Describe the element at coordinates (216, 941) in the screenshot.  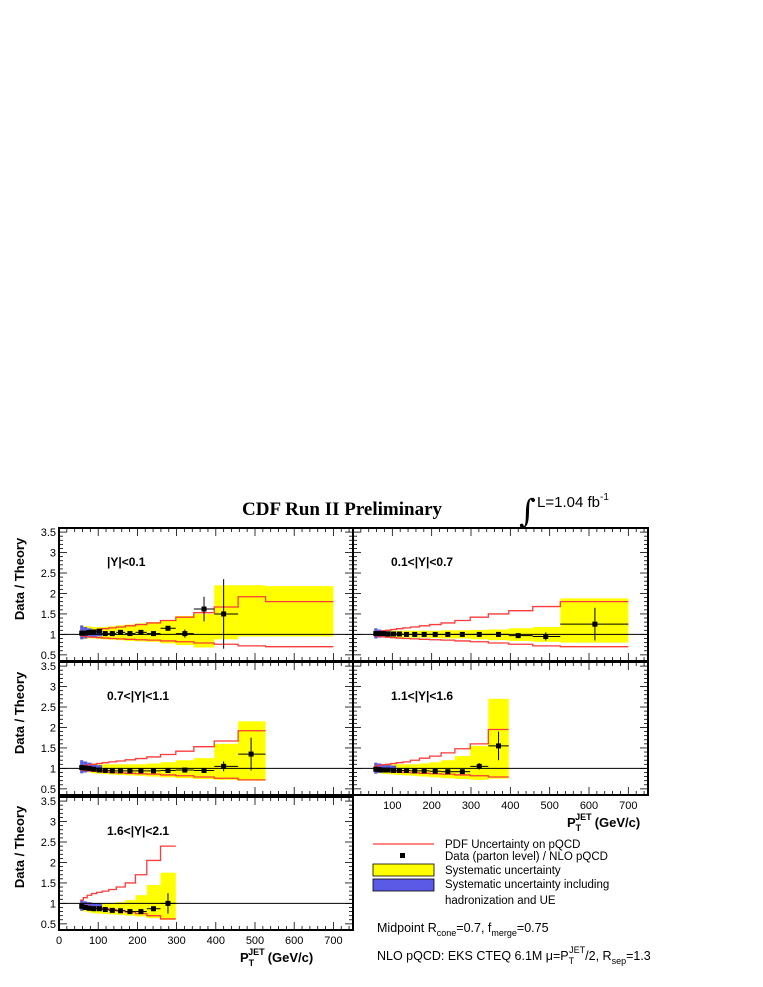
I see `x-tick-label: 400` at that location.